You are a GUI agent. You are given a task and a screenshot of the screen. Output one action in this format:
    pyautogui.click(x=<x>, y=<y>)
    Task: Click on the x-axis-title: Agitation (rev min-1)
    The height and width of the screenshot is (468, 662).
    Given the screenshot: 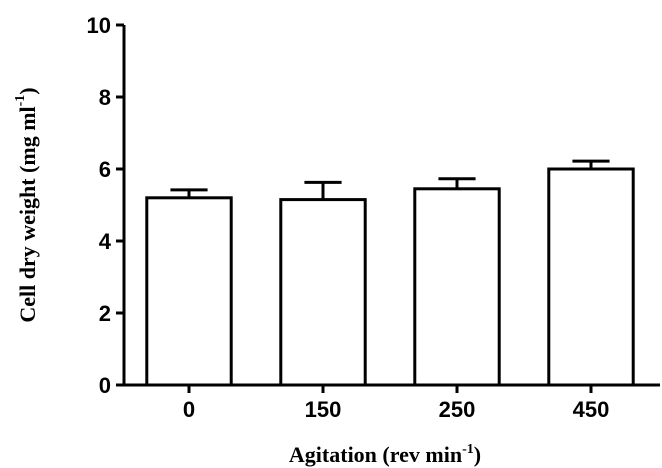 What is the action you would take?
    pyautogui.click(x=385, y=454)
    